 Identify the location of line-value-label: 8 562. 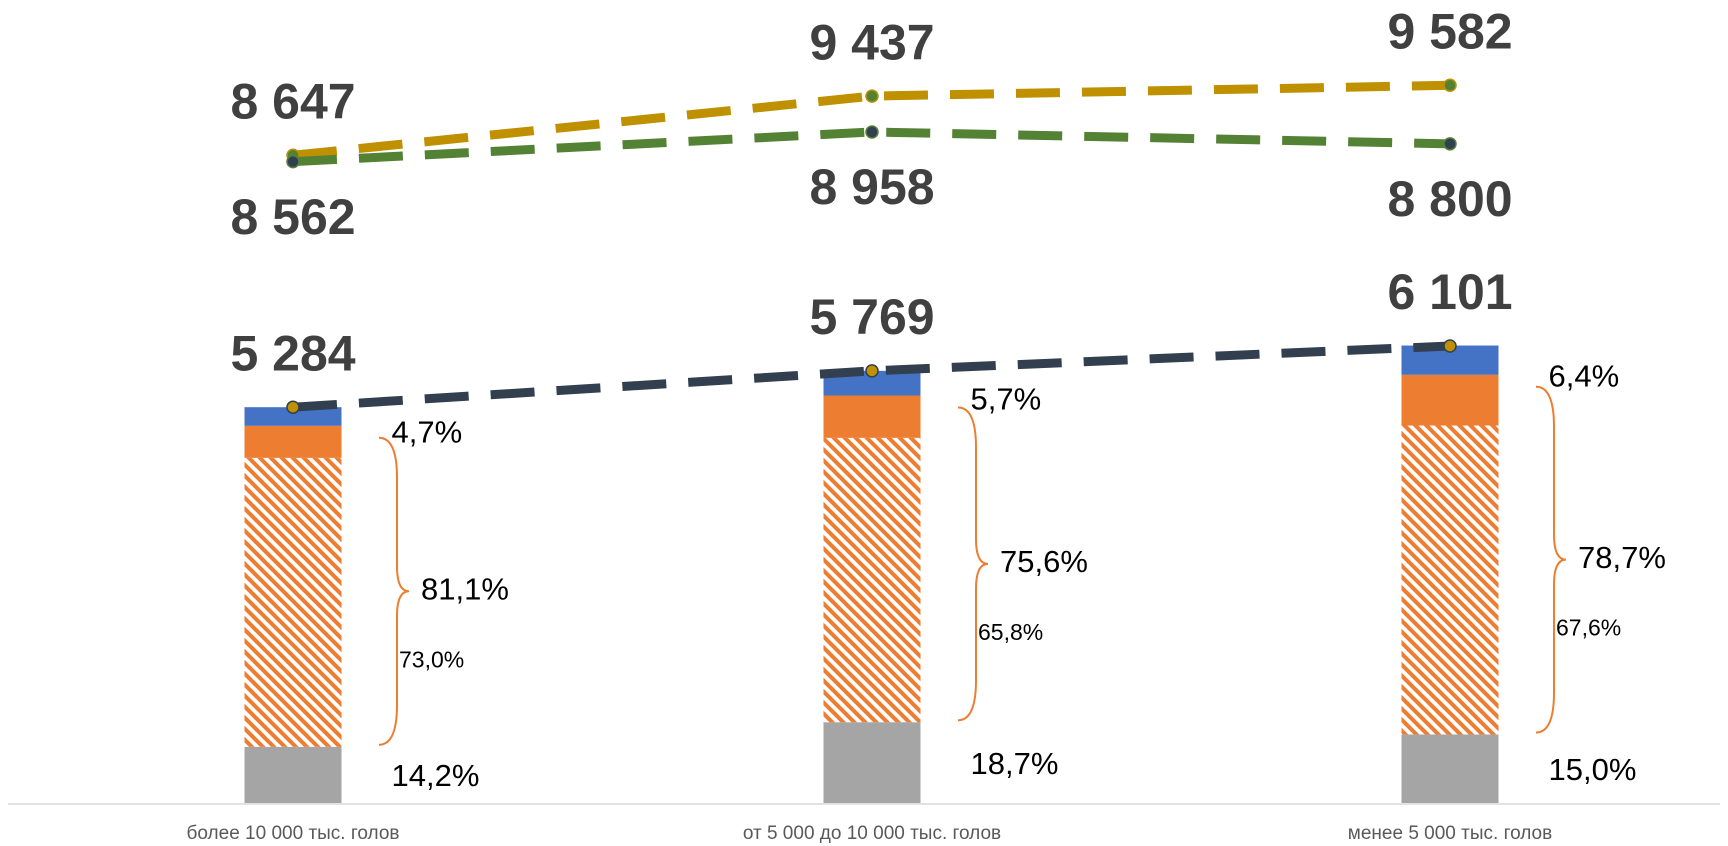
(292, 217).